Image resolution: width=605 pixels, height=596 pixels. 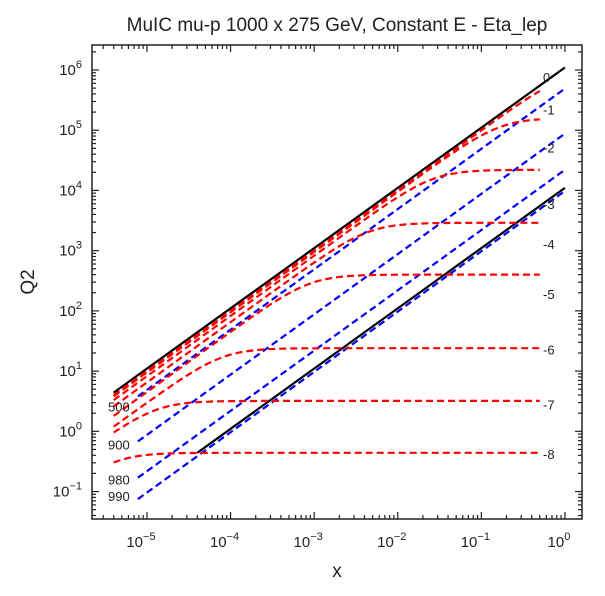 I want to click on x-tick-label: 10⁻⁵, so click(x=140, y=541).